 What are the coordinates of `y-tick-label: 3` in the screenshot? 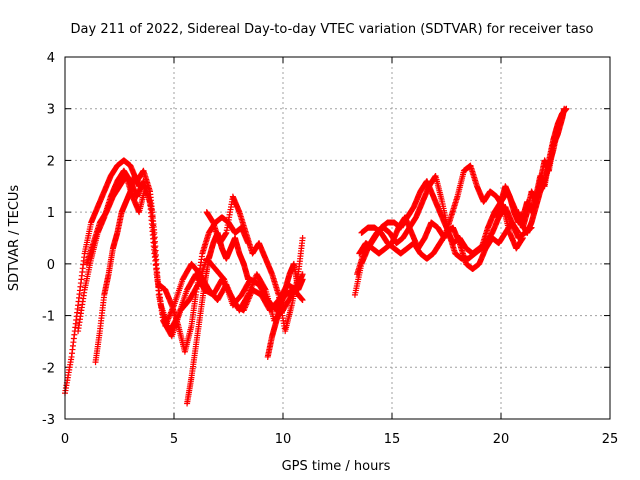 It's located at (51, 110).